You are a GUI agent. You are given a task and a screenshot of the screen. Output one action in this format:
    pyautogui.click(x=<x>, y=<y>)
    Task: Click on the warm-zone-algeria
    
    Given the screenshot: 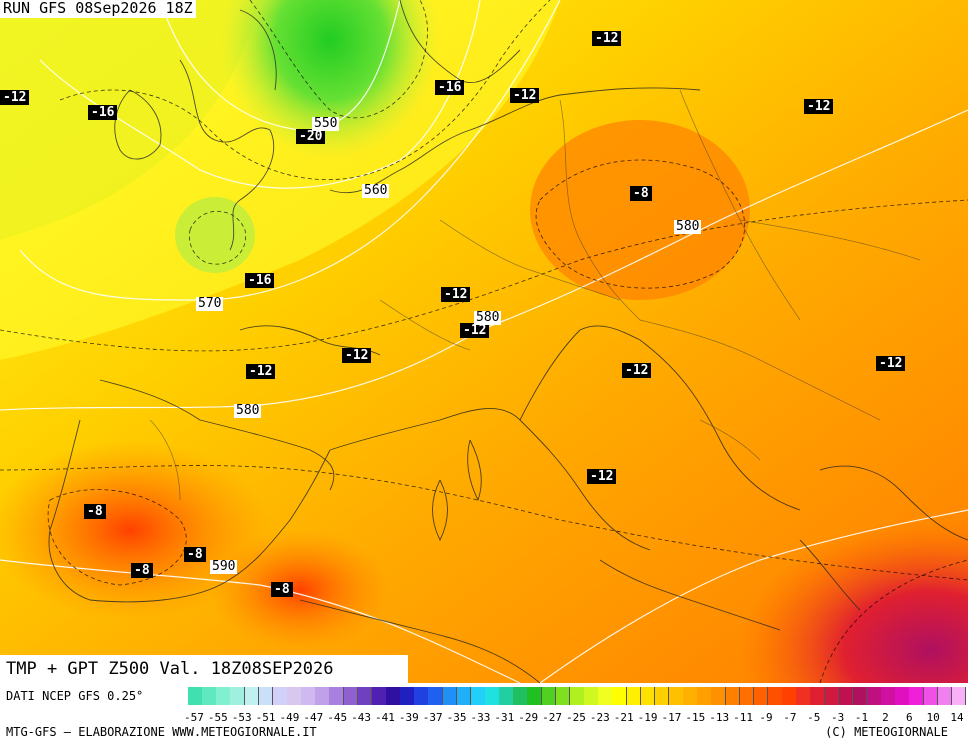 What is the action you would take?
    pyautogui.click(x=300, y=590)
    